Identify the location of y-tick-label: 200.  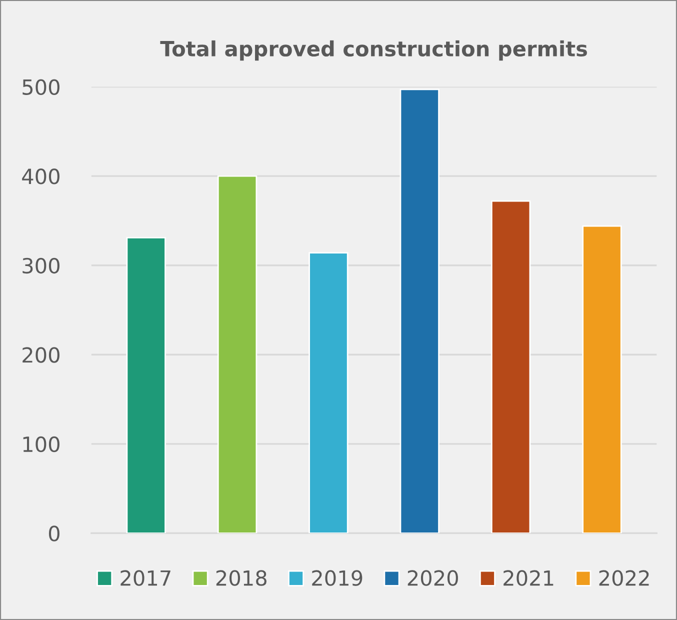
(41, 355).